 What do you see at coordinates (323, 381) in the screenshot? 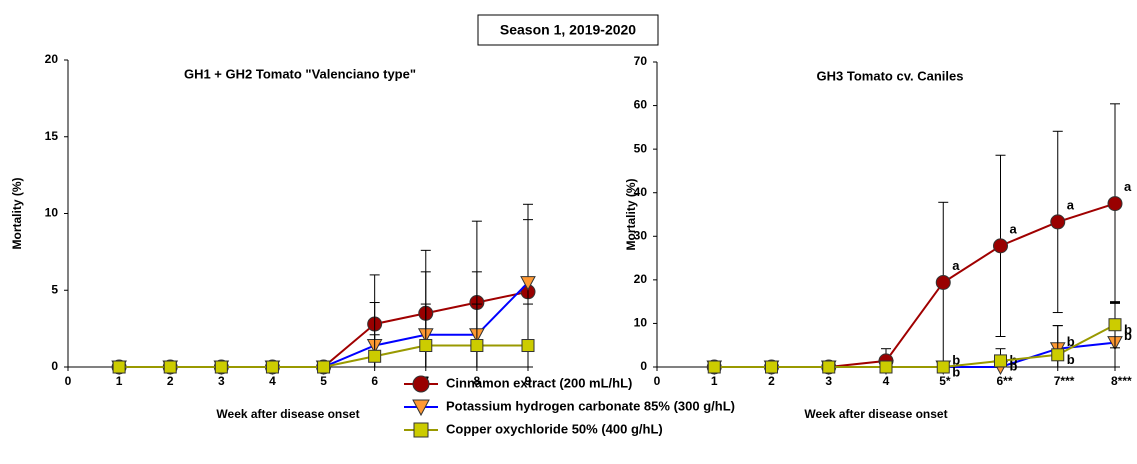
I see `x-tick-label: 5` at bounding box center [323, 381].